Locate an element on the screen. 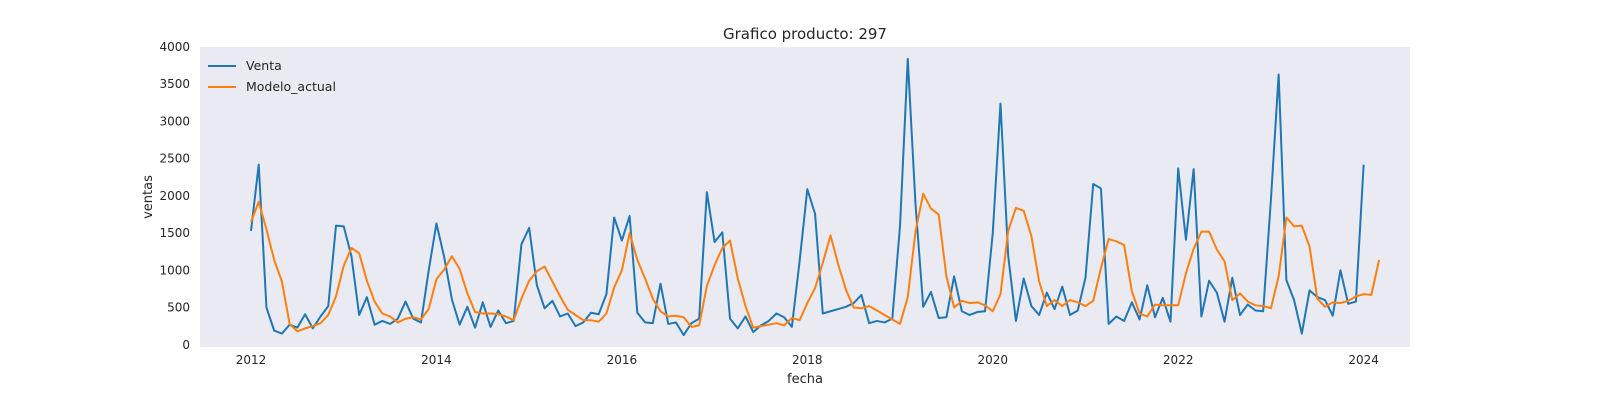 This screenshot has width=1600, height=400. legend: Venta Modelo_actual is located at coordinates (272, 76).